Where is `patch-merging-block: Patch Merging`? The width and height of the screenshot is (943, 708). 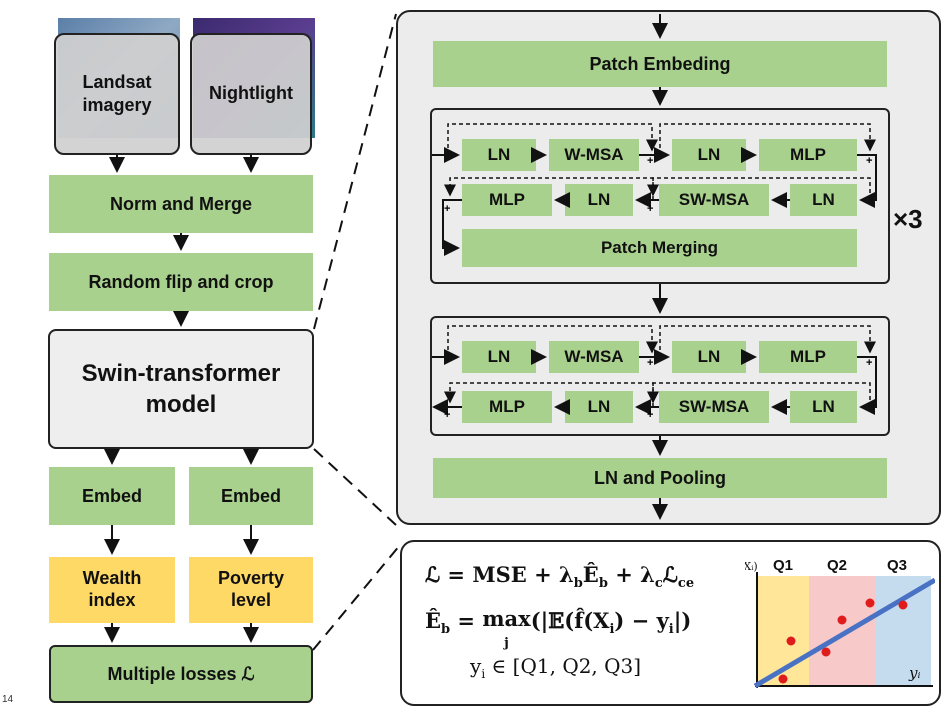
patch-merging-block: Patch Merging is located at coordinates (659, 248).